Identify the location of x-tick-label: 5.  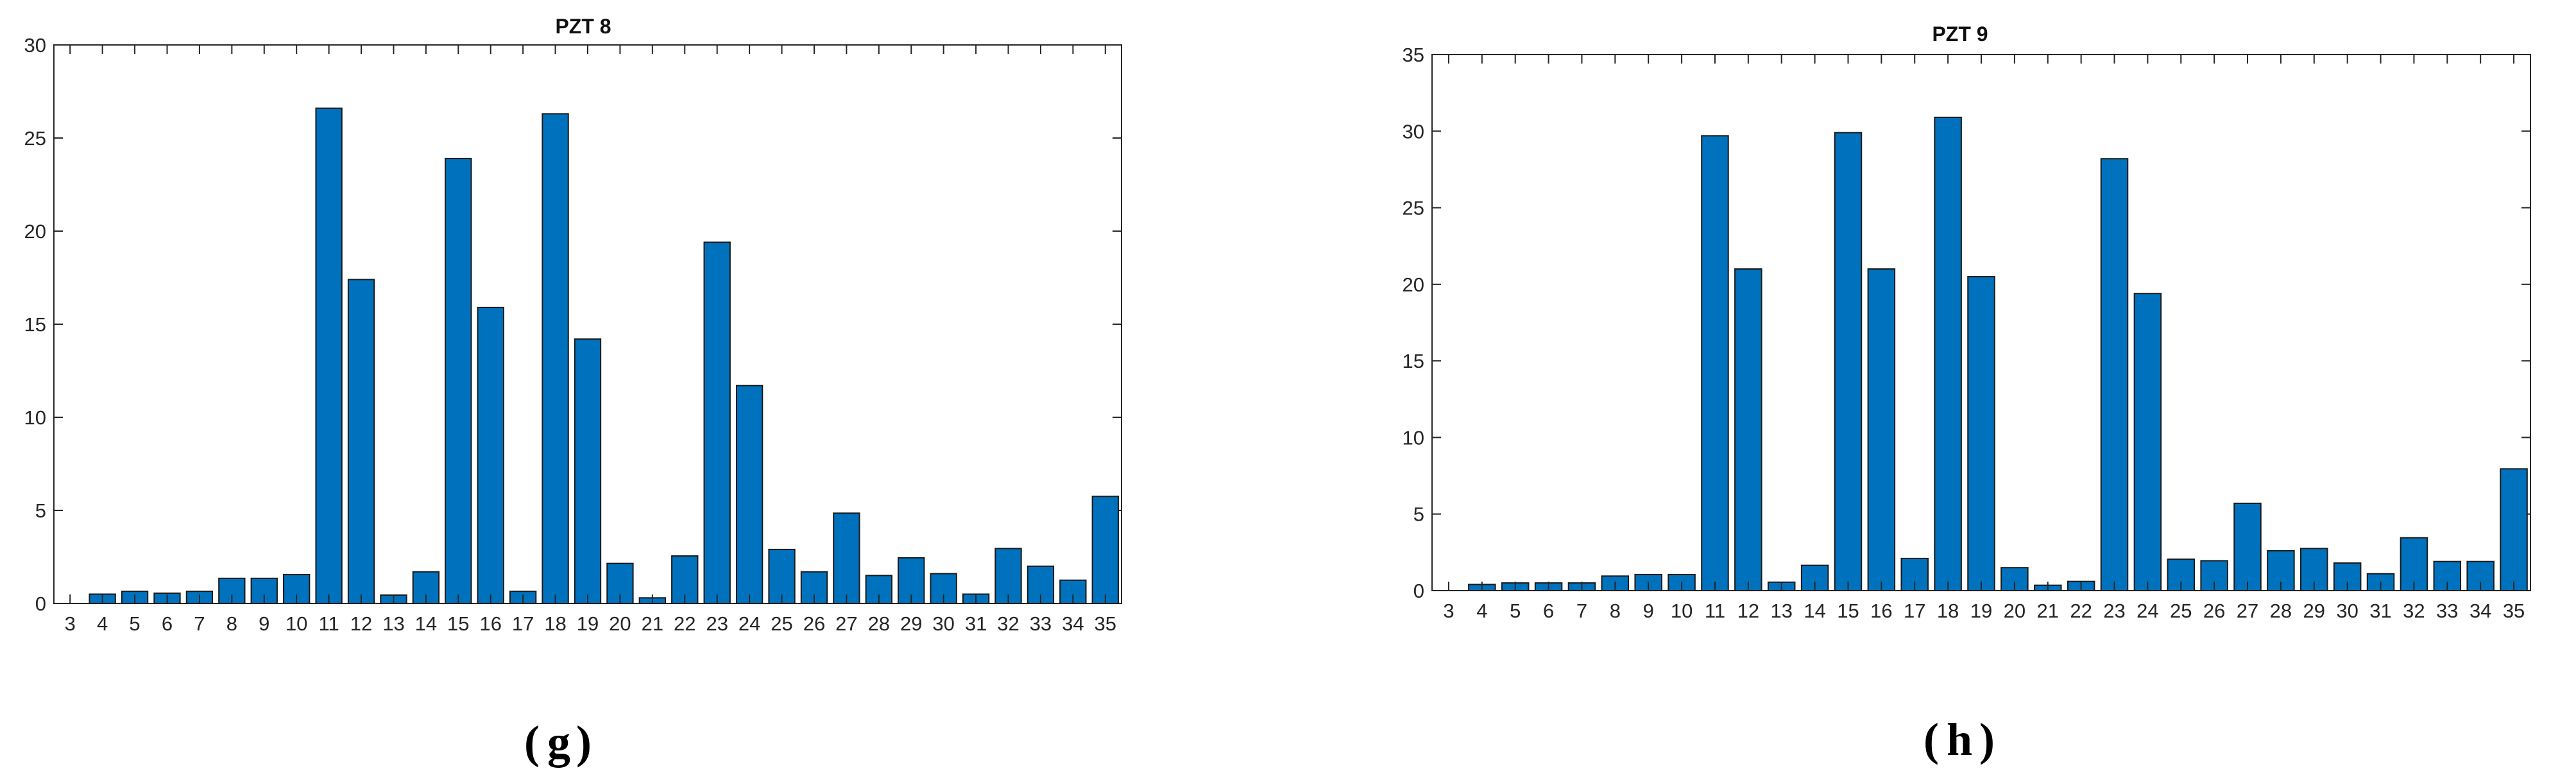
(1515, 611).